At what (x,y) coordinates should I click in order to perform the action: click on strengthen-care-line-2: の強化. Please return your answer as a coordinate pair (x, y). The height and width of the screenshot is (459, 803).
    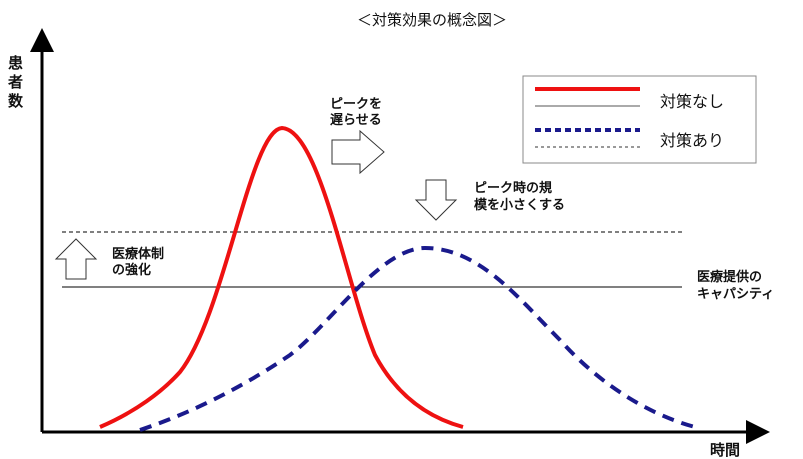
    Looking at the image, I should click on (131, 270).